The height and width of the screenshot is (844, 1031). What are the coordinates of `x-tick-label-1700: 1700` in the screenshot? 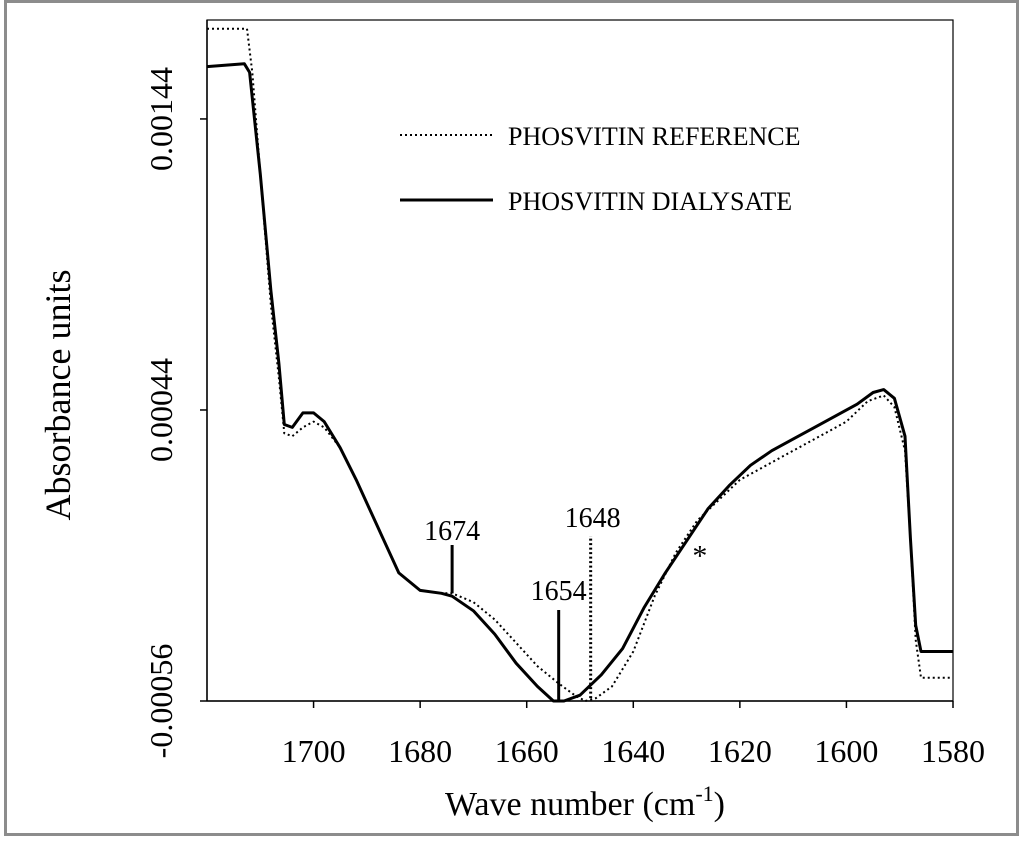 It's located at (314, 751).